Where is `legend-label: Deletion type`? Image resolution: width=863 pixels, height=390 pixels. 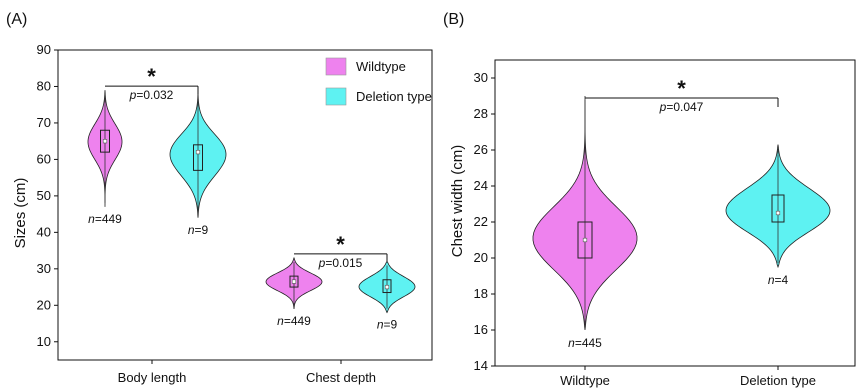 legend-label: Deletion type is located at coordinates (394, 96).